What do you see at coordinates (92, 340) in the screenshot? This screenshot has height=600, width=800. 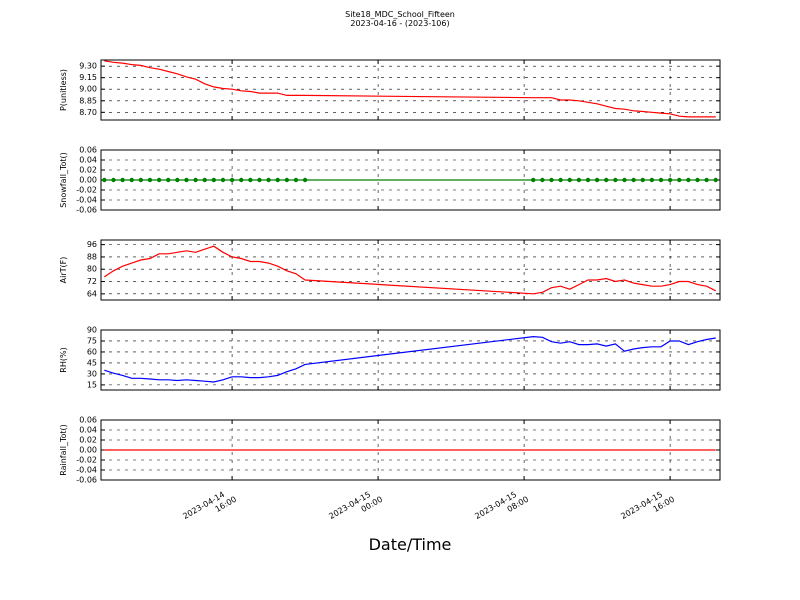 I see `y-tick-label: 75` at bounding box center [92, 340].